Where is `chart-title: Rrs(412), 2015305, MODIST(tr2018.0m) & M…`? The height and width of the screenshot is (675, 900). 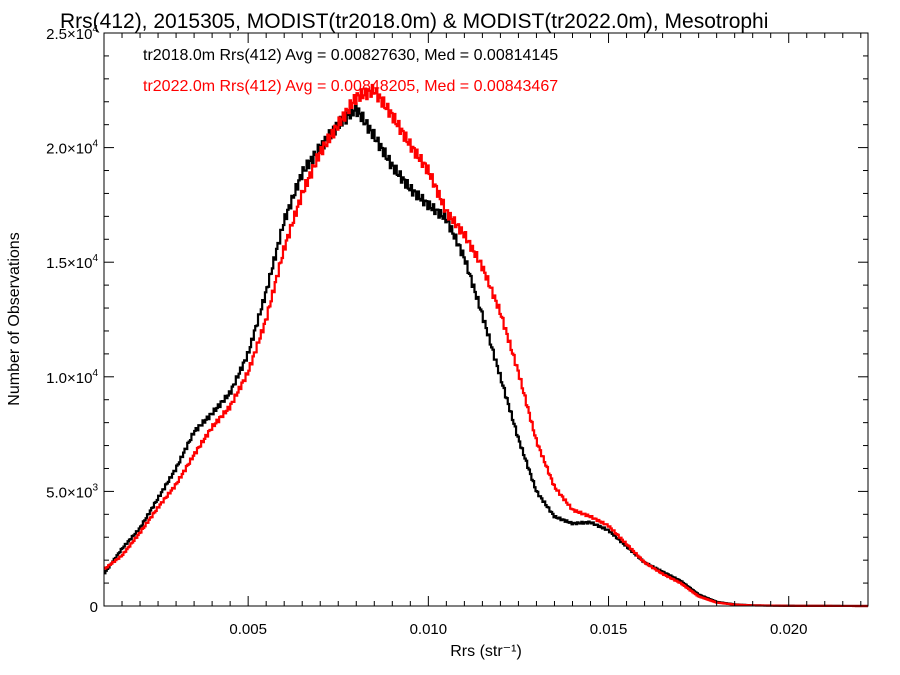 chart-title: Rrs(412), 2015305, MODIST(tr2018.0m) & M… is located at coordinates (414, 21).